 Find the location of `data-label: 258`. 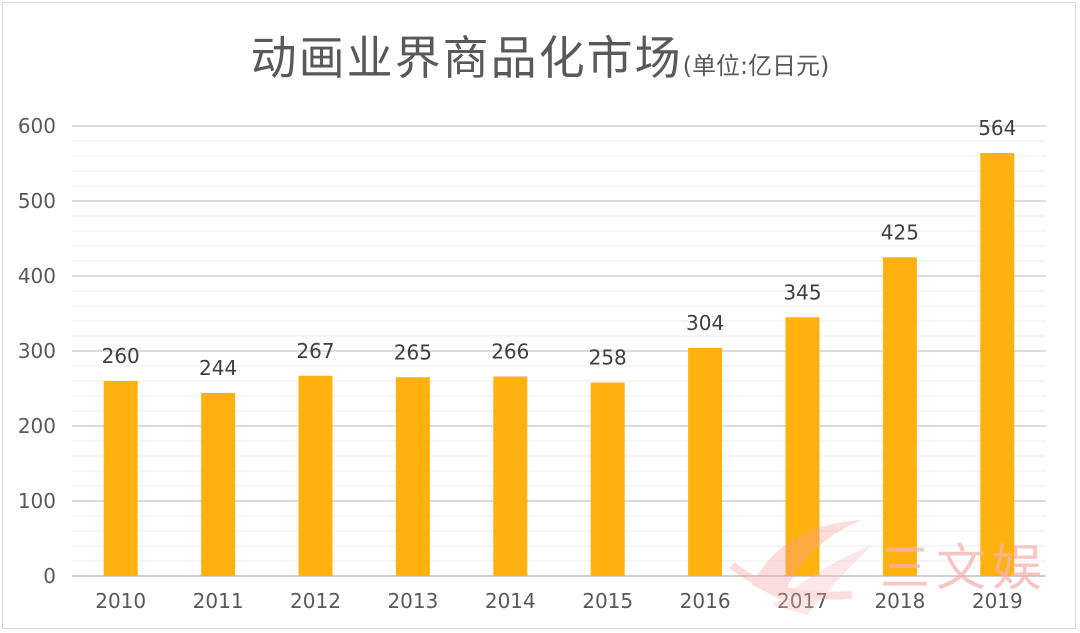

data-label: 258 is located at coordinates (608, 358).